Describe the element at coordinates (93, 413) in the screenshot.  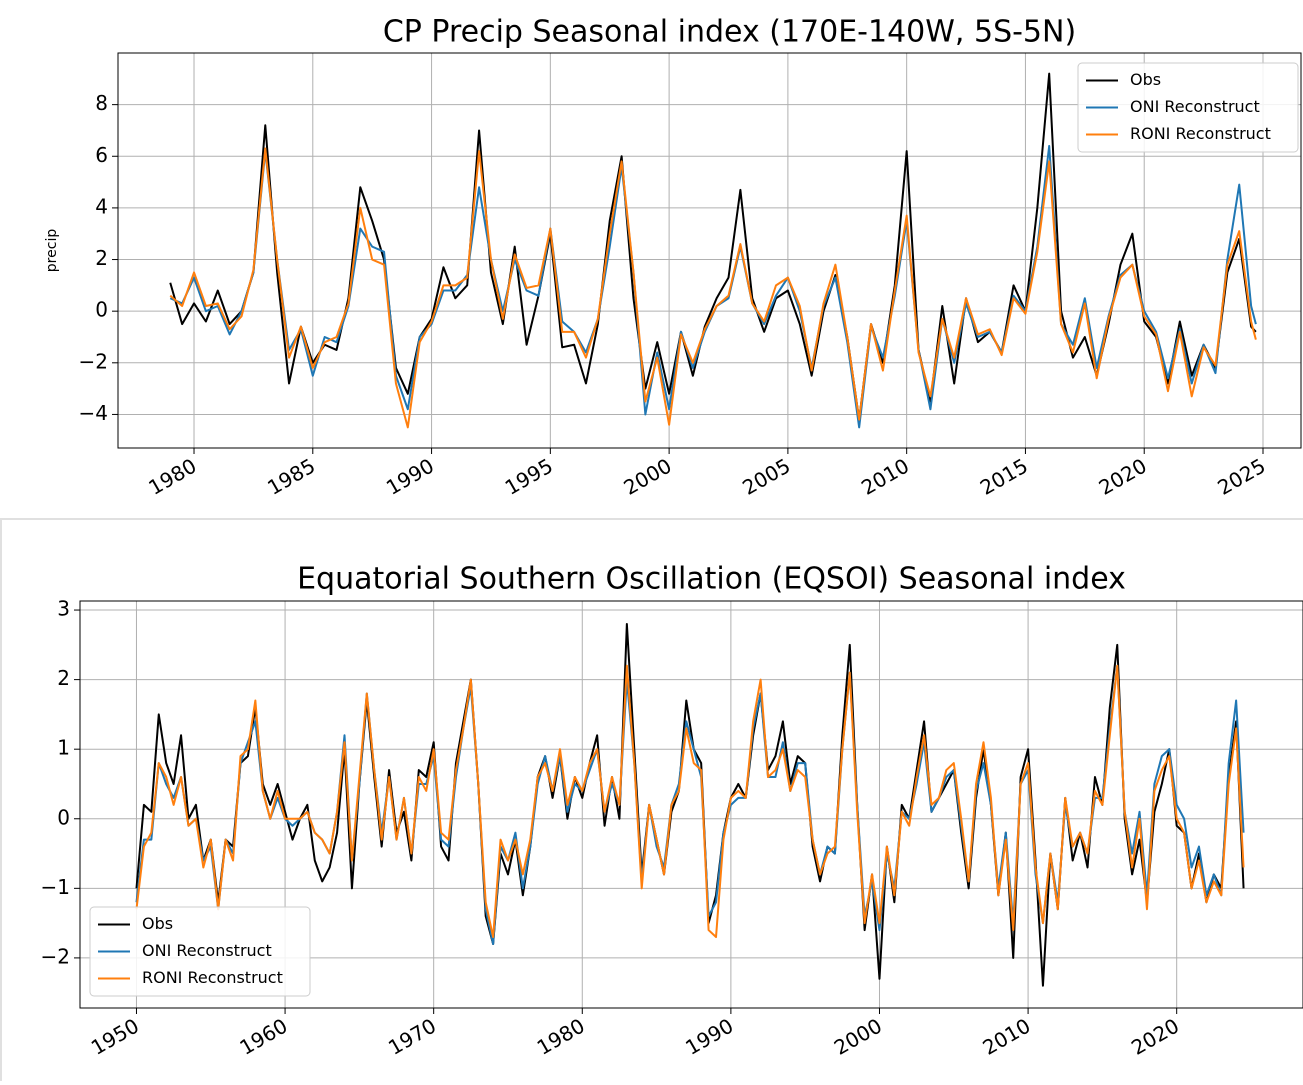
I see `y-tick-label: −4` at that location.